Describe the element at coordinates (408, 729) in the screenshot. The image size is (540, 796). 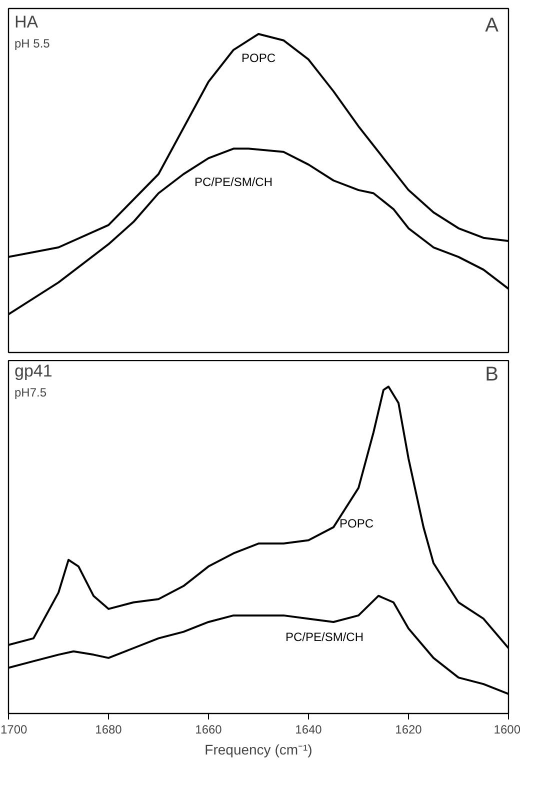
I see `x-tick-label: 1620` at that location.